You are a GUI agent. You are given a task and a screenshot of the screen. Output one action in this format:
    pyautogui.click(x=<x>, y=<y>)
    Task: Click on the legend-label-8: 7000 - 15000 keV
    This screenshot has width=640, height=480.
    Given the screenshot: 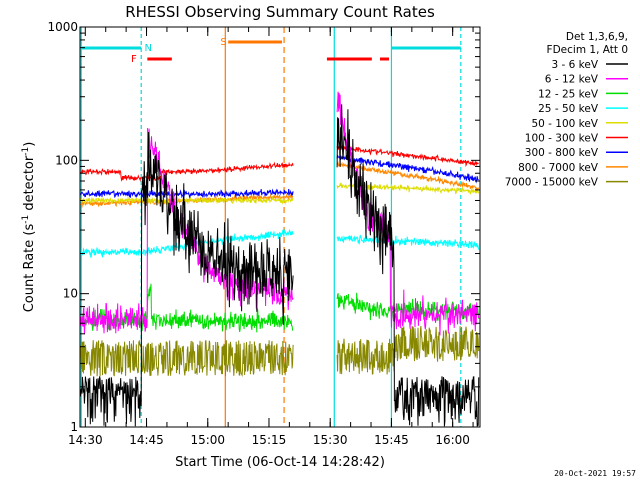 What is the action you would take?
    pyautogui.click(x=552, y=183)
    